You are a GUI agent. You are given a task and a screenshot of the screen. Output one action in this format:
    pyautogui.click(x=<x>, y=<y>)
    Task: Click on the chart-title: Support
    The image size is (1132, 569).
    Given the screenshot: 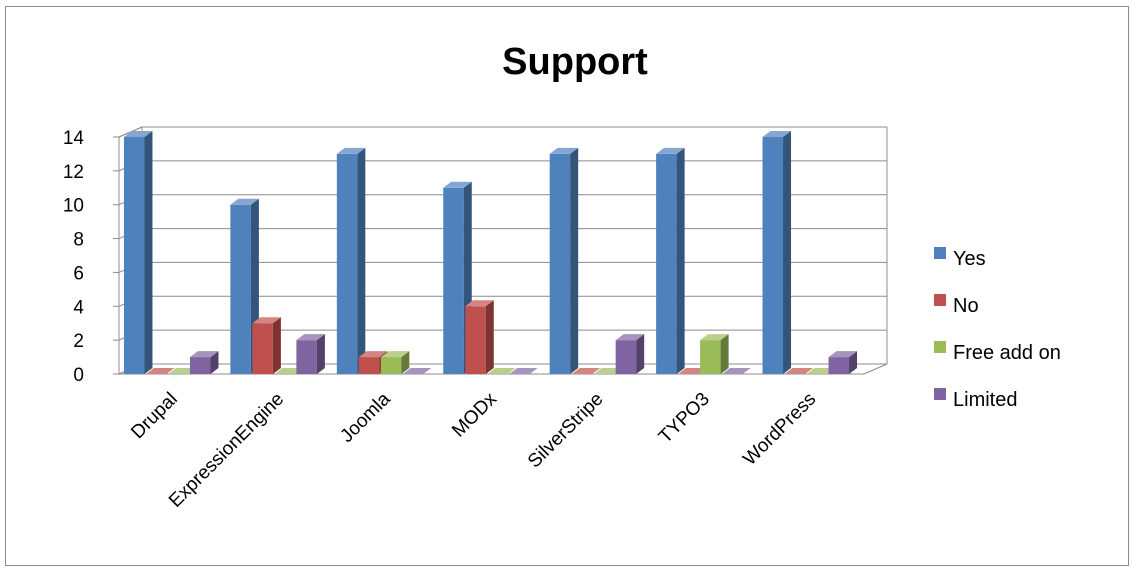 What is the action you would take?
    pyautogui.click(x=575, y=62)
    